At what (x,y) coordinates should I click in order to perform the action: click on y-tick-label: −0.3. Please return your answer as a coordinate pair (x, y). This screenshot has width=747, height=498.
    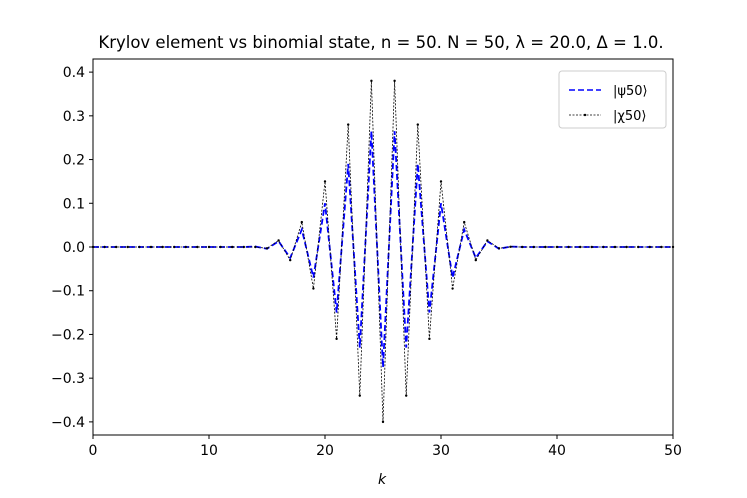
    Looking at the image, I should click on (68, 379).